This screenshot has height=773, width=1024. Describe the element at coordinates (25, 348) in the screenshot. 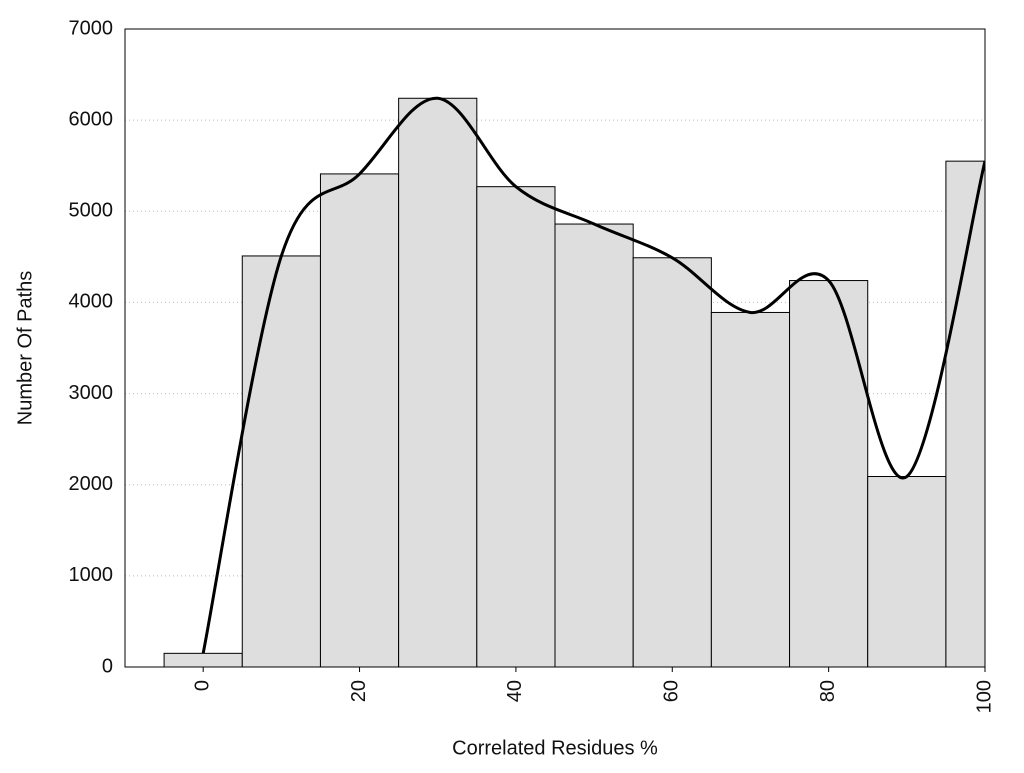

I see `y-axis-label: Number Of Paths` at that location.